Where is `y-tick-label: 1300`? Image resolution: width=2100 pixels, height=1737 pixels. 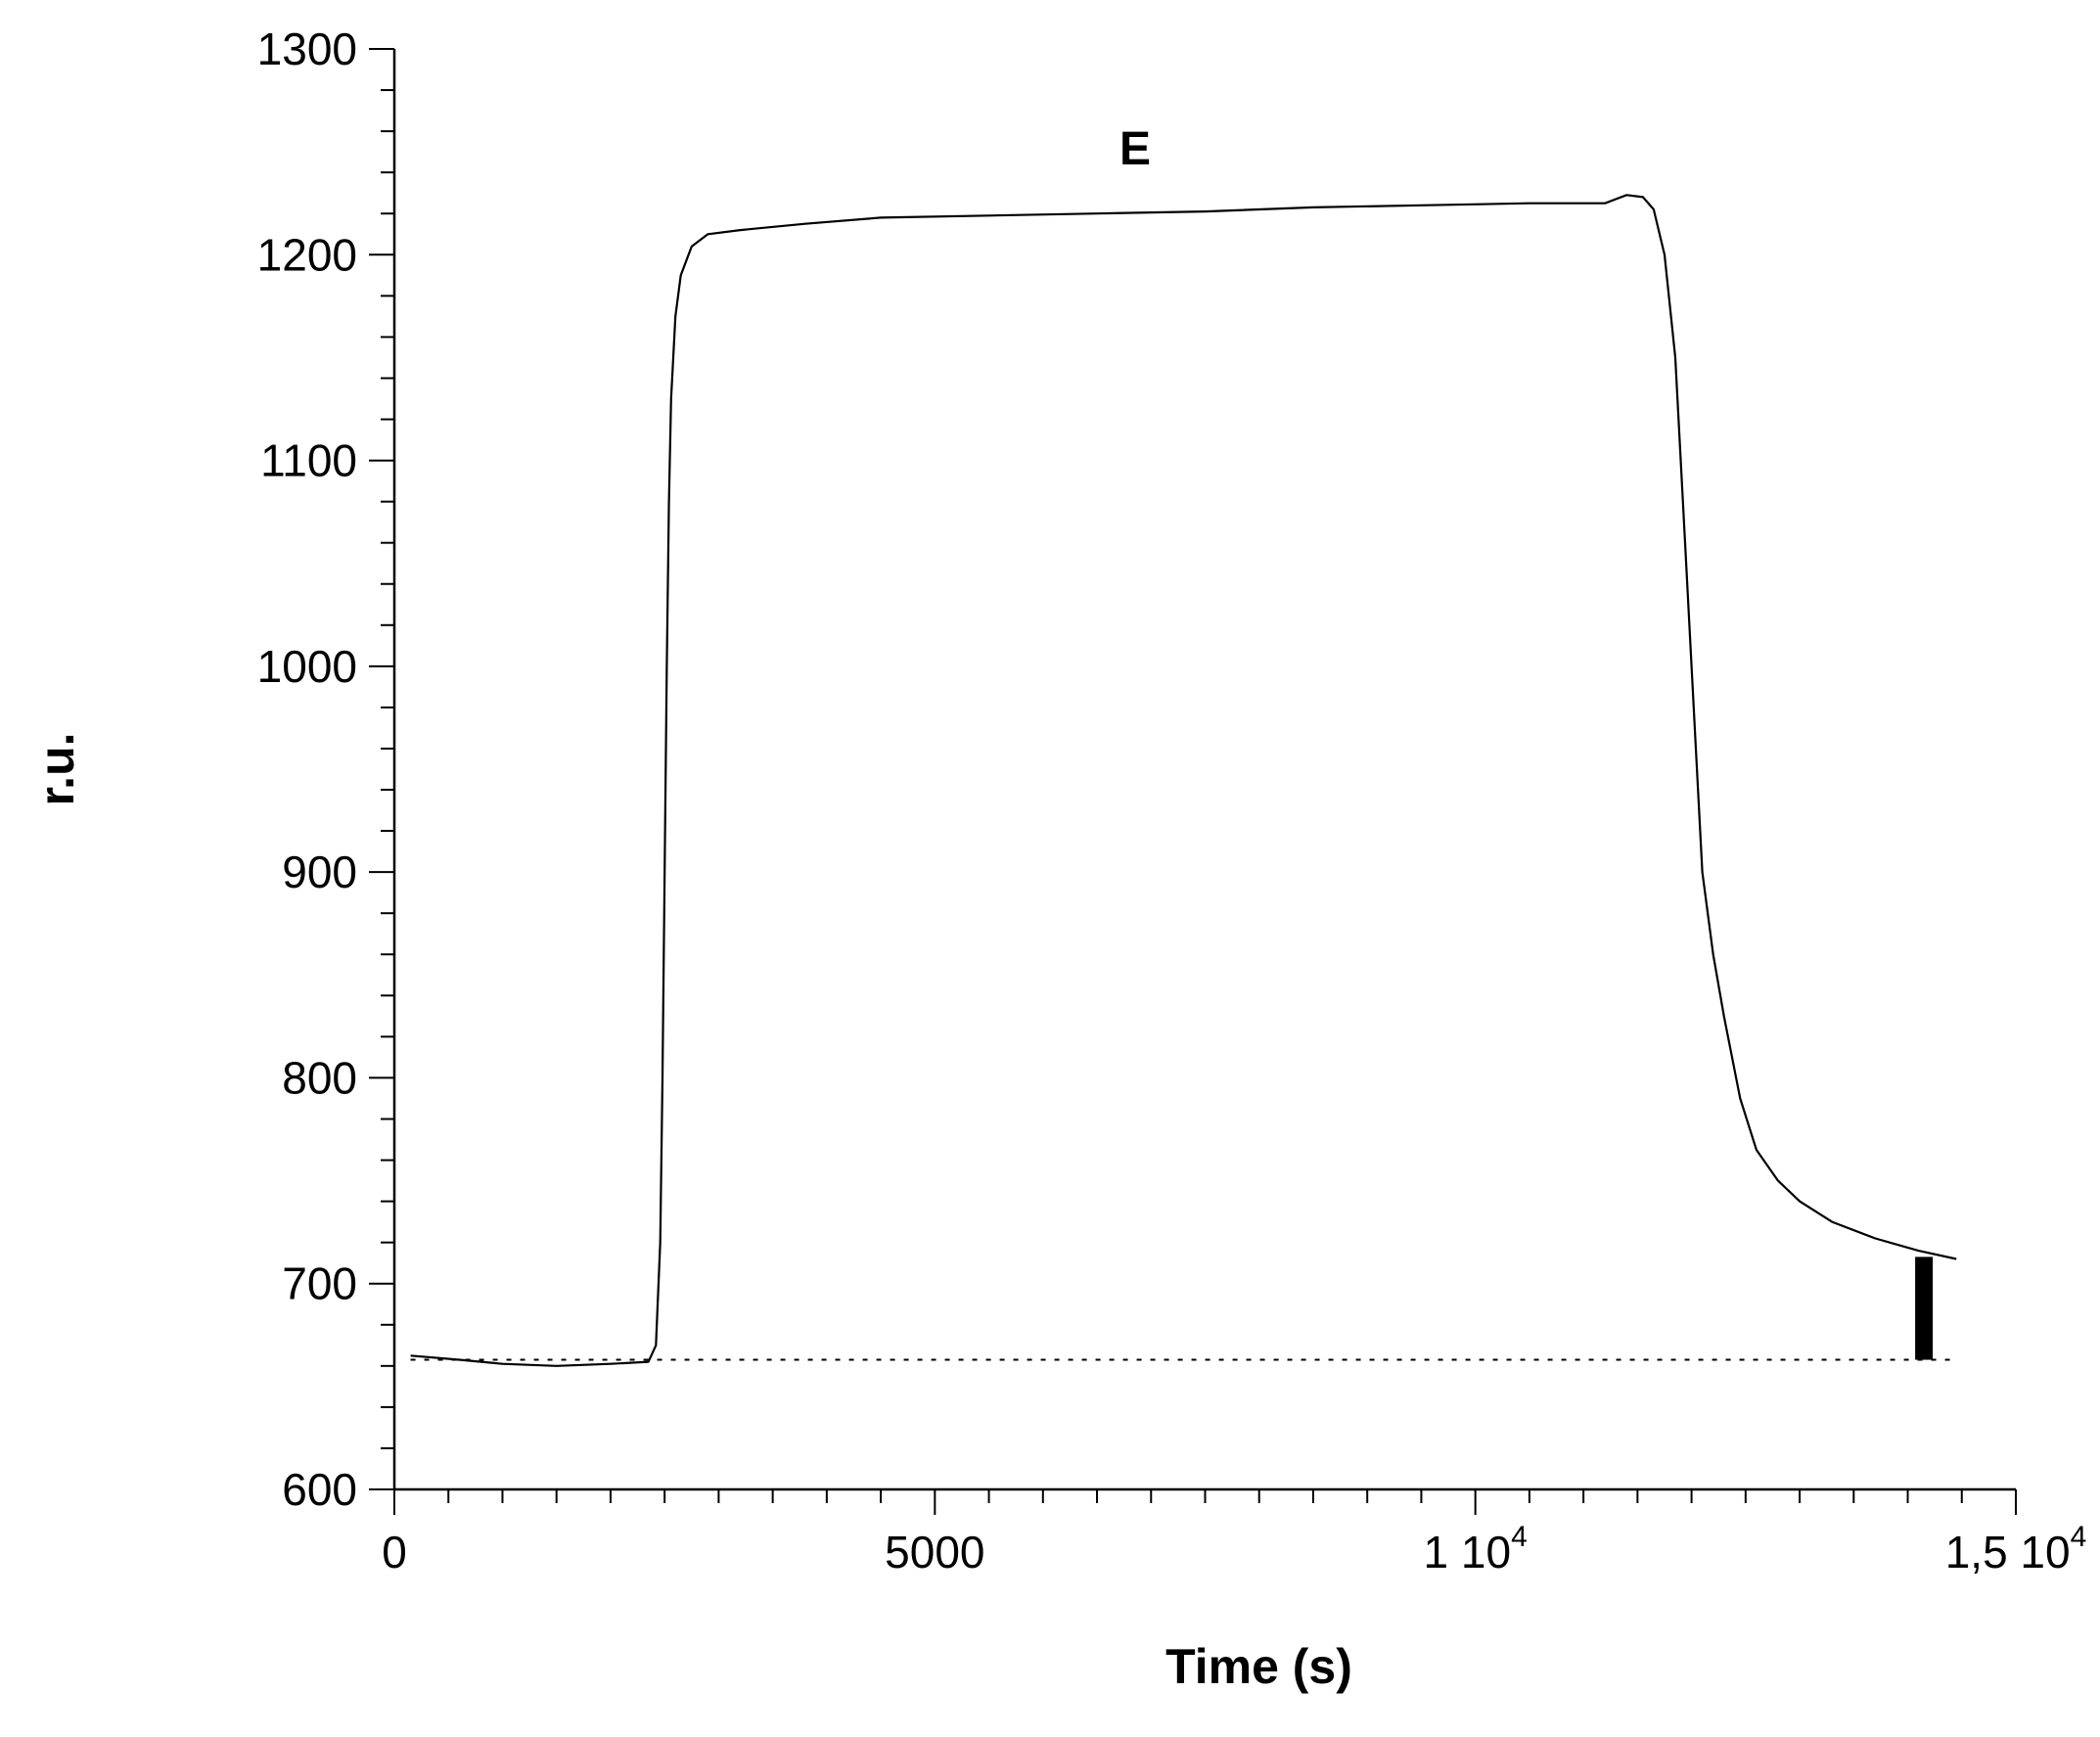
y-tick-label: 1300 is located at coordinates (307, 48).